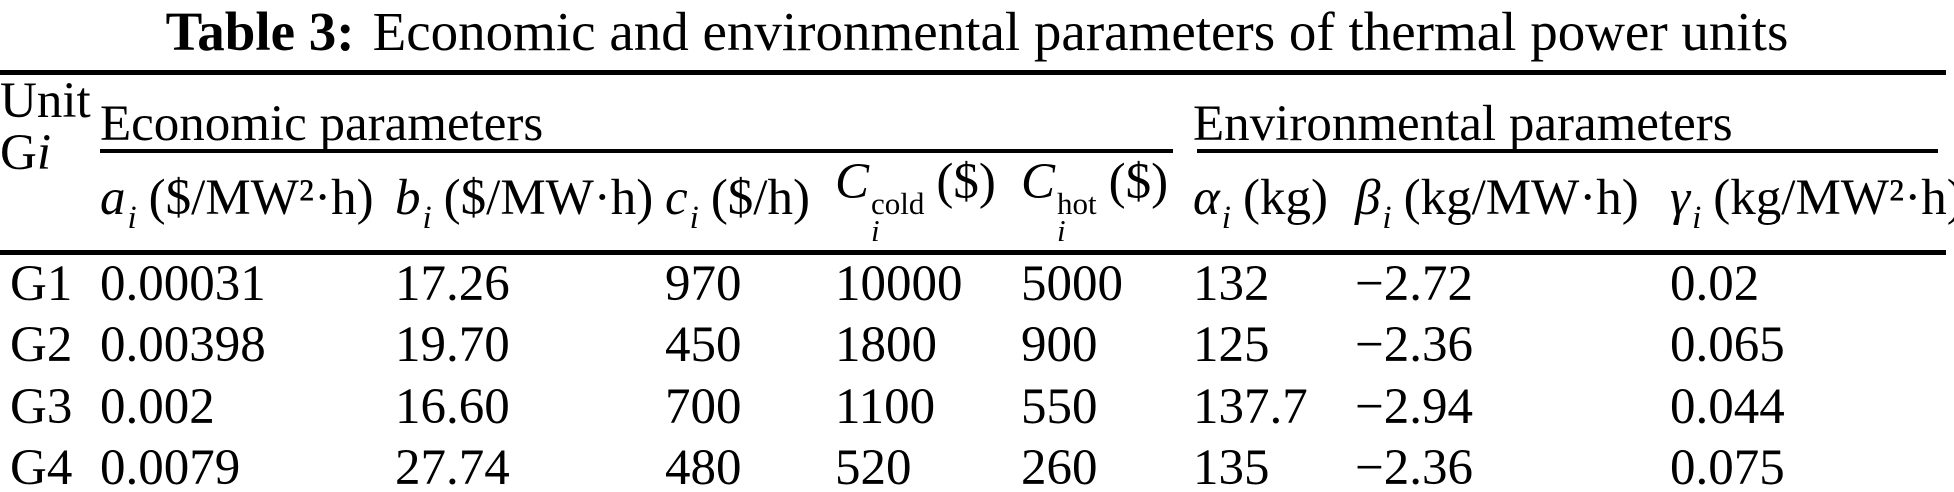  I want to click on cell-c-cold: 520, so click(873, 465).